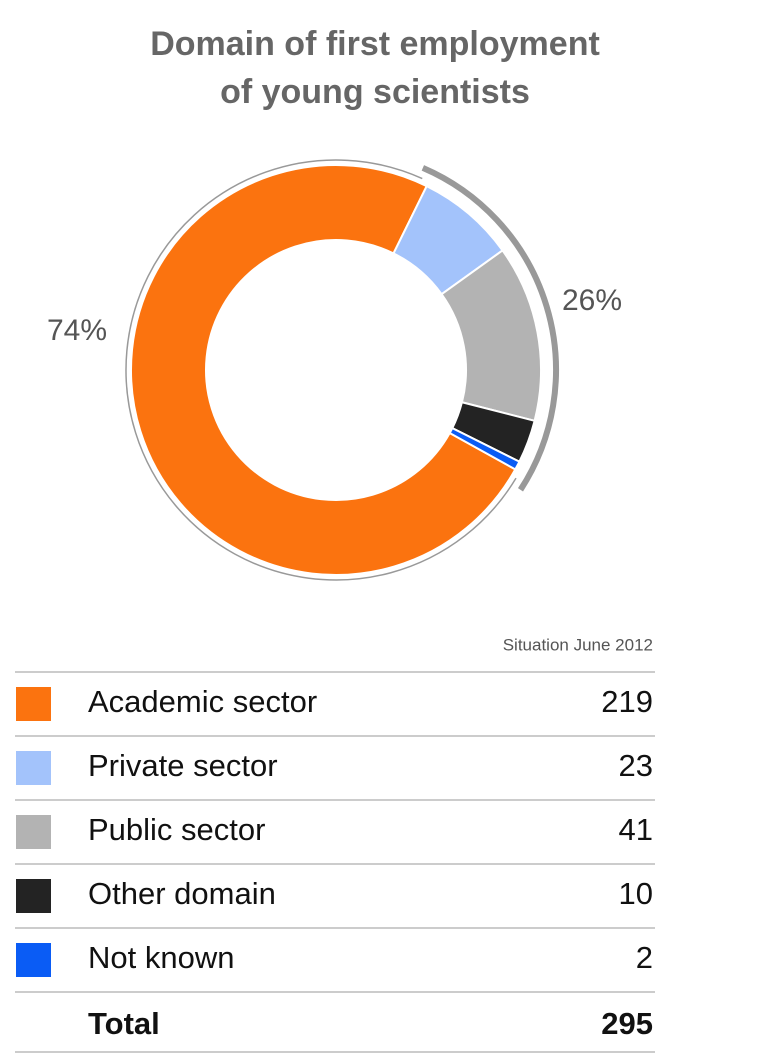 The image size is (768, 1063). Describe the element at coordinates (578, 644) in the screenshot. I see `note: Situation June 2012` at that location.